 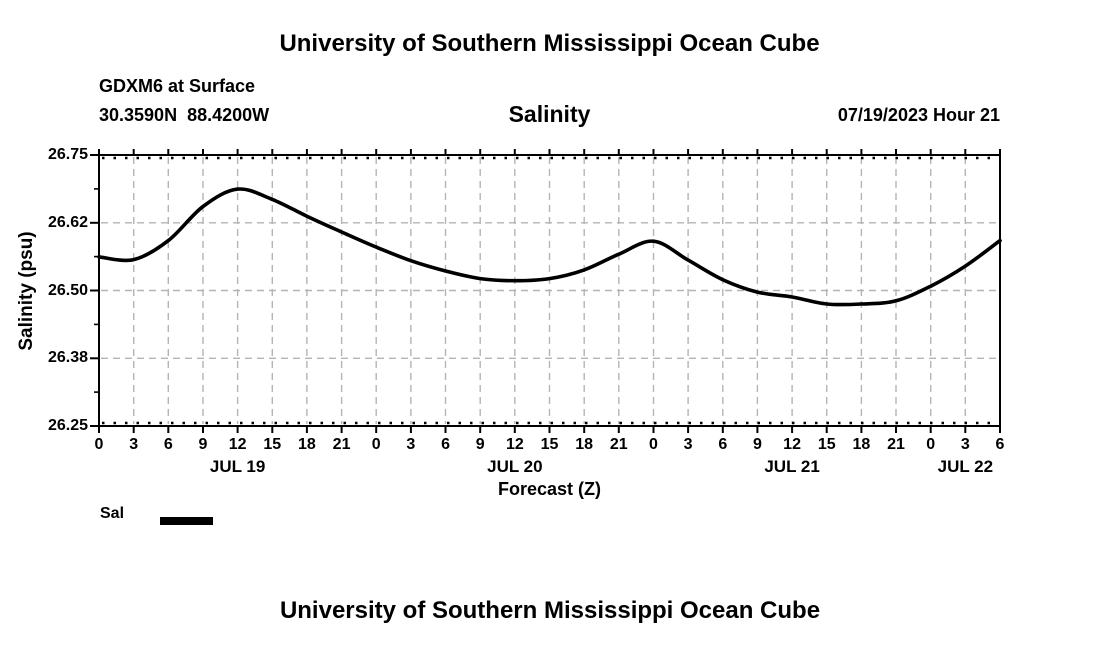 I want to click on x-day-label: JUL 19, so click(x=237, y=466).